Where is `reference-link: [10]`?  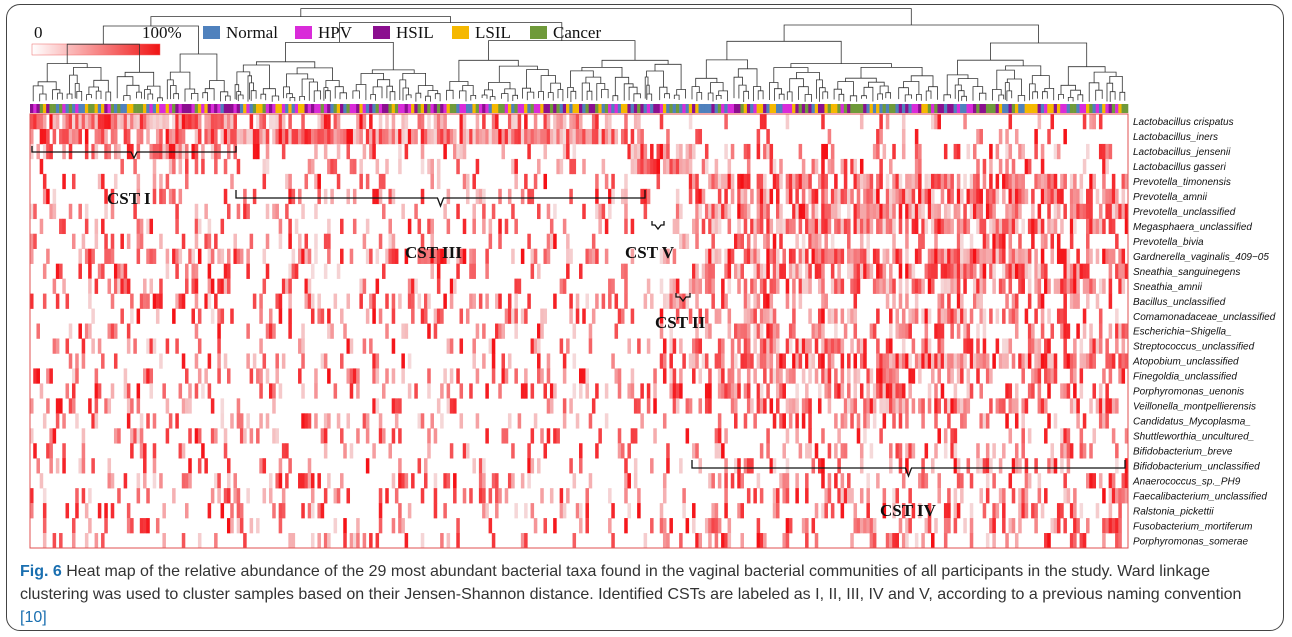
reference-link: [10] is located at coordinates (33, 617).